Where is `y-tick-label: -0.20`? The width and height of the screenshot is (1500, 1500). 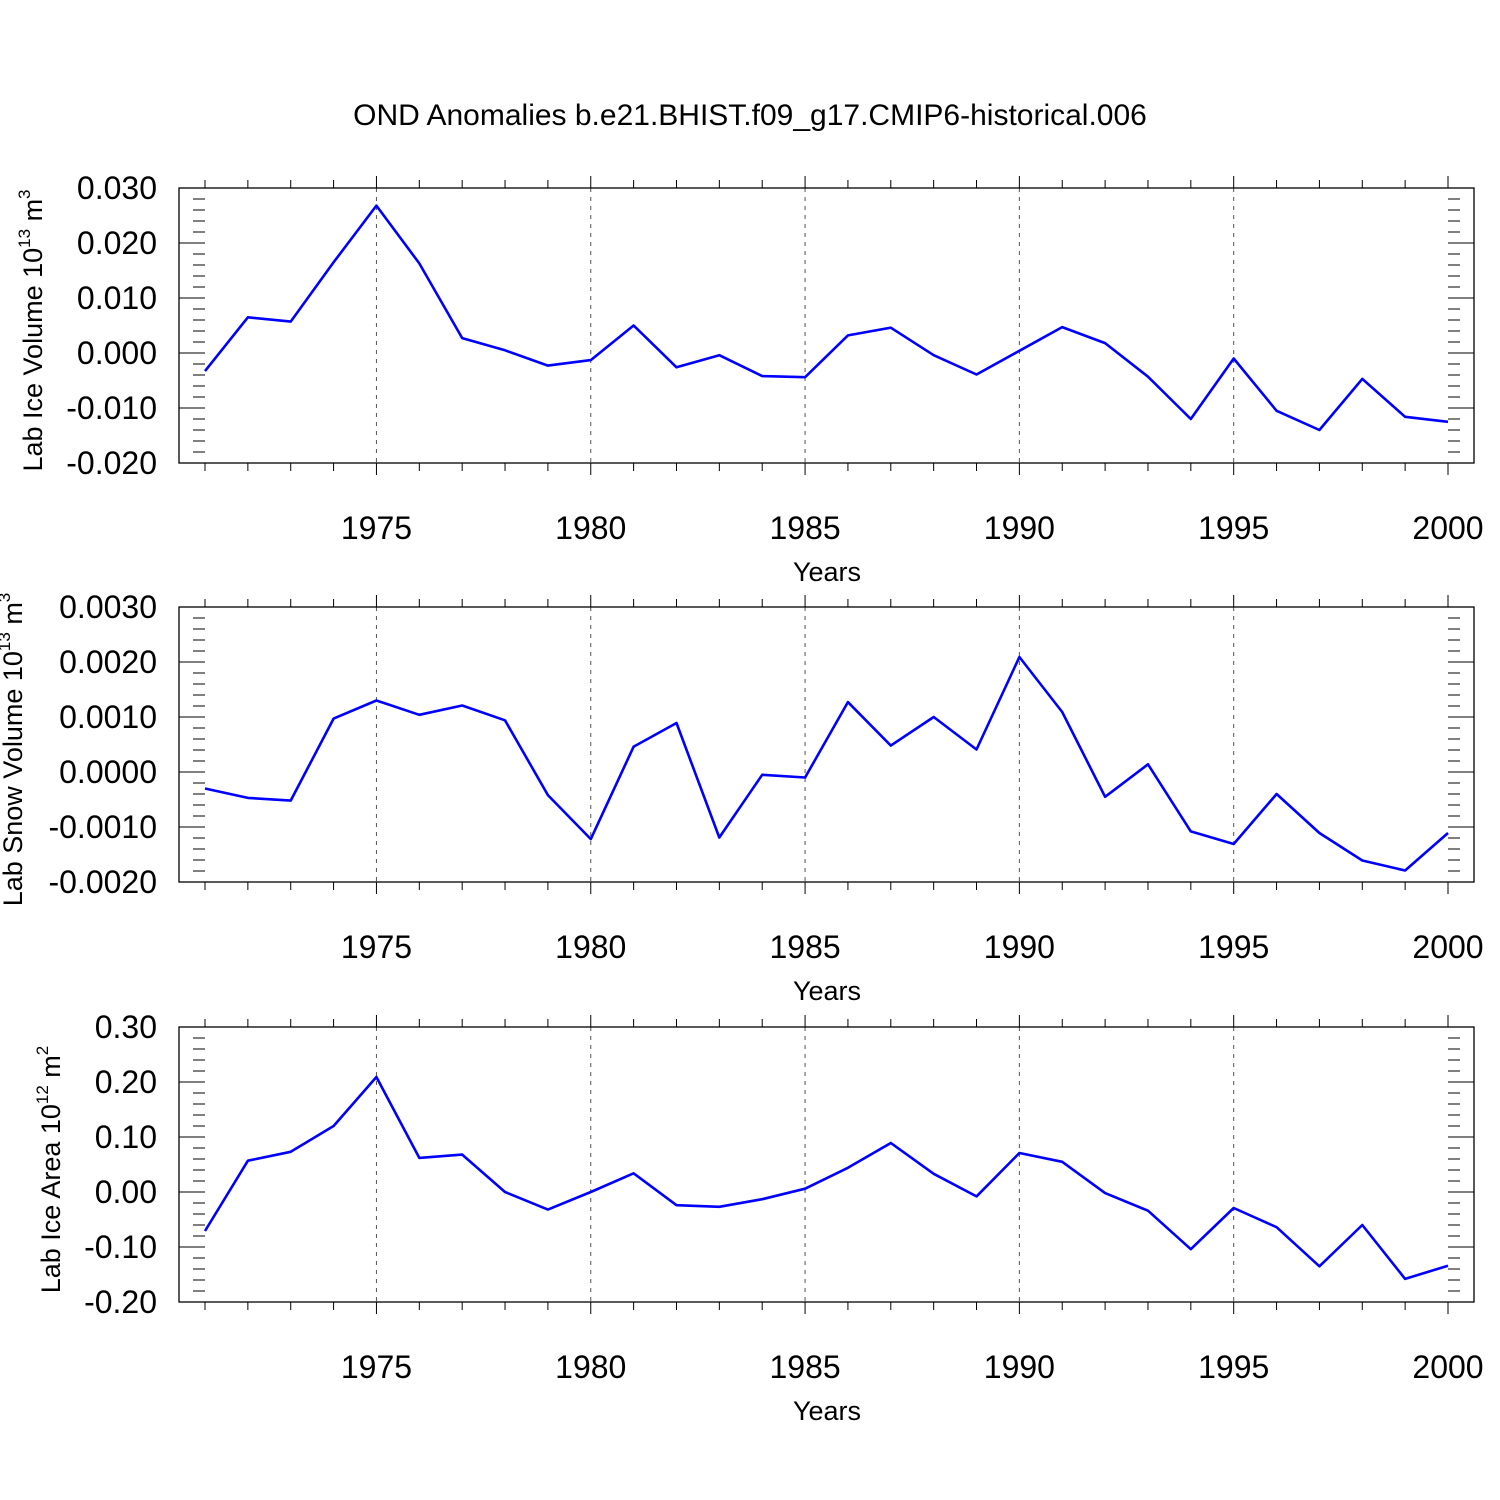 y-tick-label: -0.20 is located at coordinates (120, 1302).